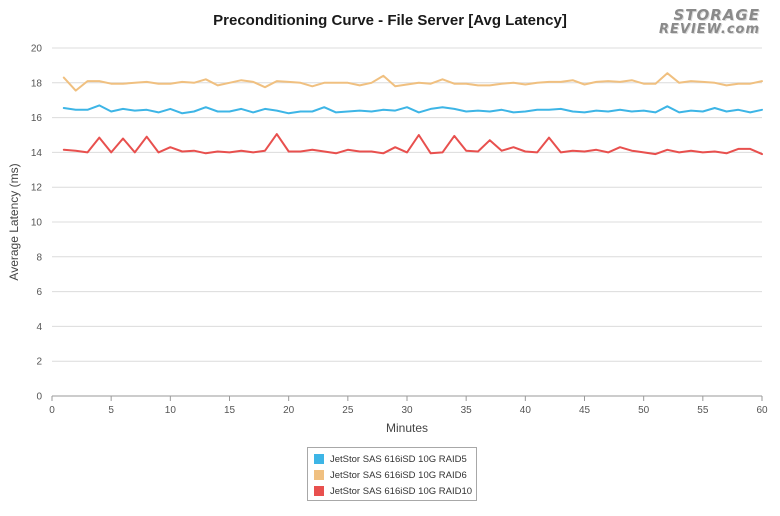 Image resolution: width=780 pixels, height=516 pixels. What do you see at coordinates (716, 15) in the screenshot?
I see `logo-line-1: STORAGE` at bounding box center [716, 15].